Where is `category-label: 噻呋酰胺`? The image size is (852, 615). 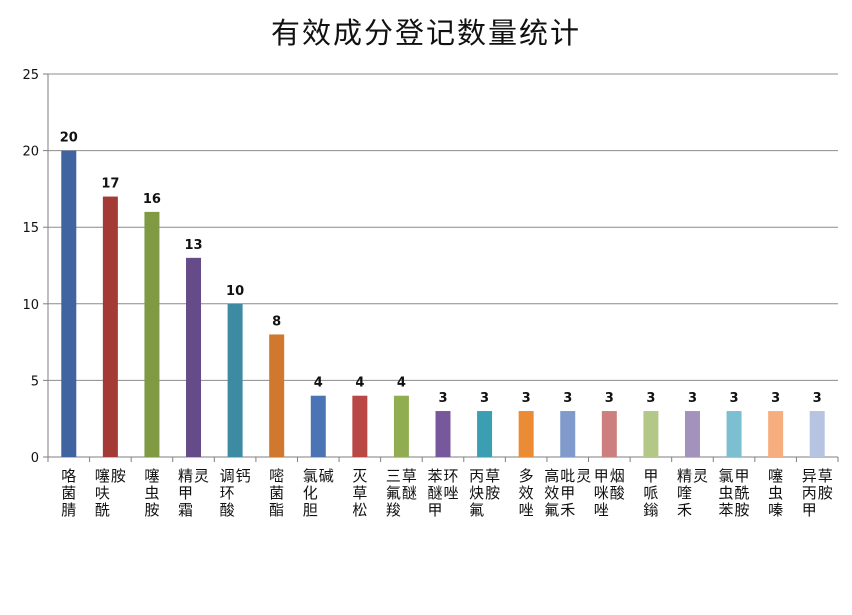
category-label: 噻呋酰胺 is located at coordinates (110, 493).